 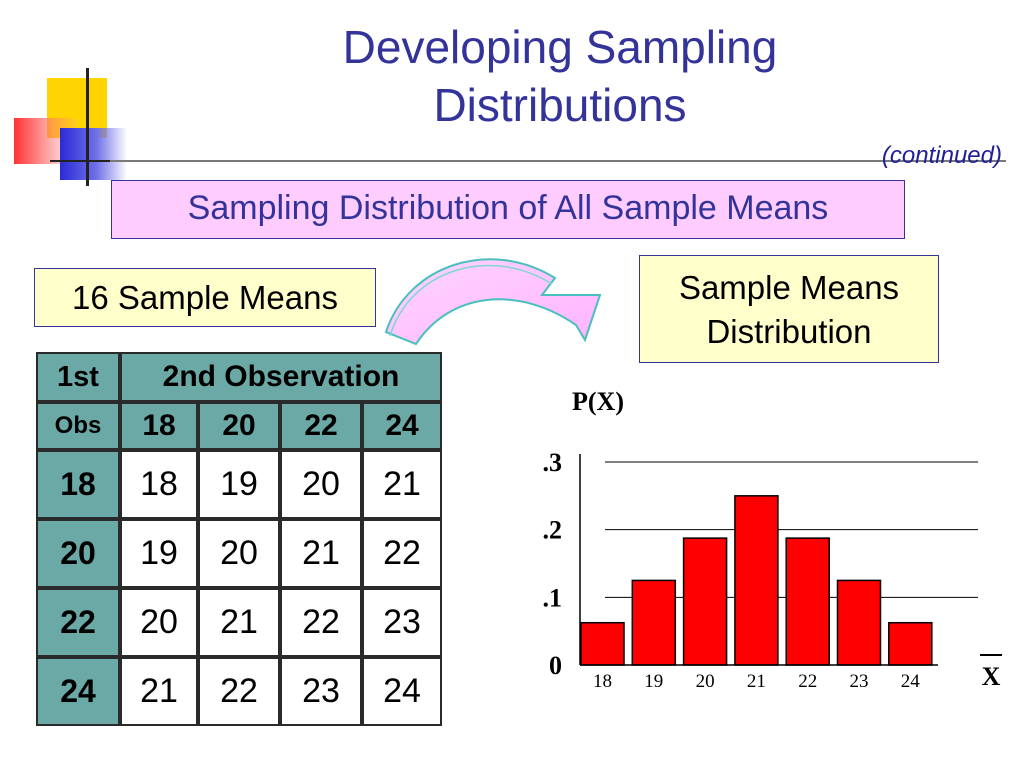 I want to click on title-divider, so click(x=558, y=161).